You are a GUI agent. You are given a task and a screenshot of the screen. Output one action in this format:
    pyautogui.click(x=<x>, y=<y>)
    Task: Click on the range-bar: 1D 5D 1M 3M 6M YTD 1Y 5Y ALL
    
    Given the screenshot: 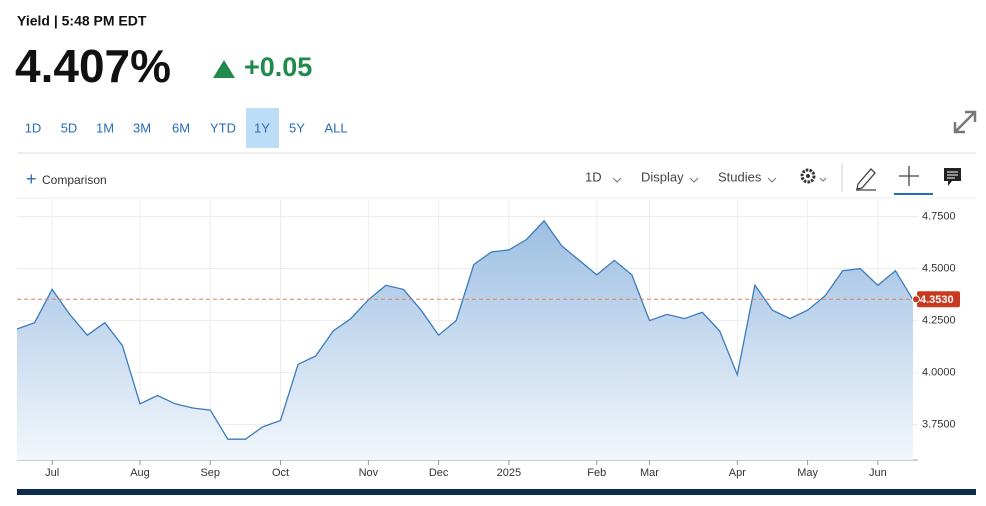 What is the action you would take?
    pyautogui.click(x=186, y=128)
    